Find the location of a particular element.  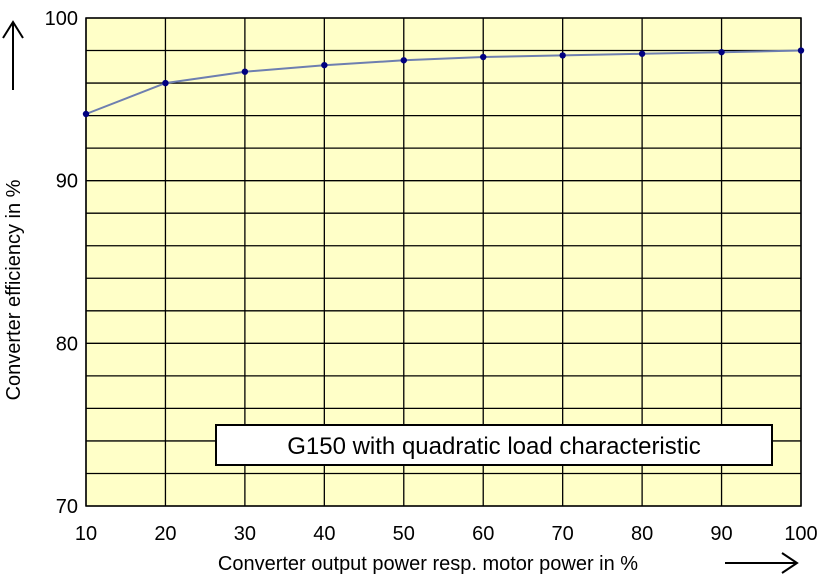

y-tick-label: 90 is located at coordinates (67, 182).